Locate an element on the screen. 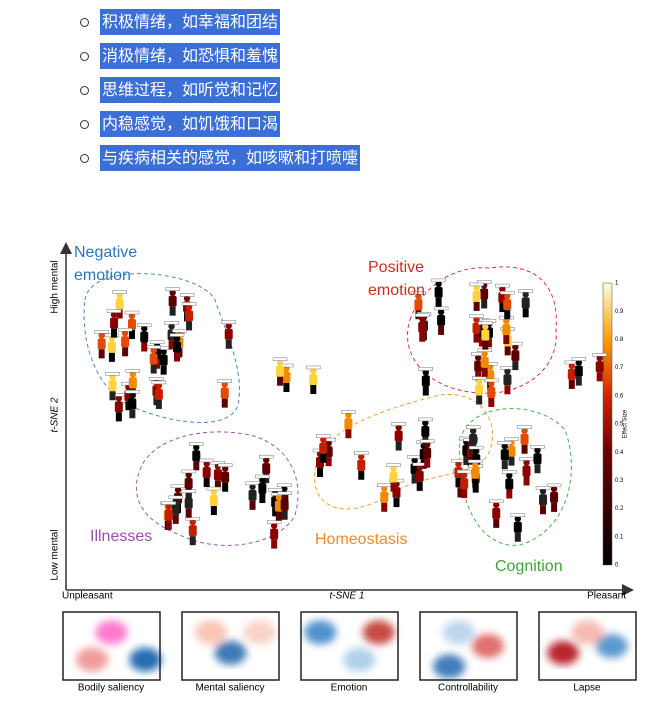 The height and width of the screenshot is (717, 661). colorbar-tick: 0.5 is located at coordinates (619, 425).